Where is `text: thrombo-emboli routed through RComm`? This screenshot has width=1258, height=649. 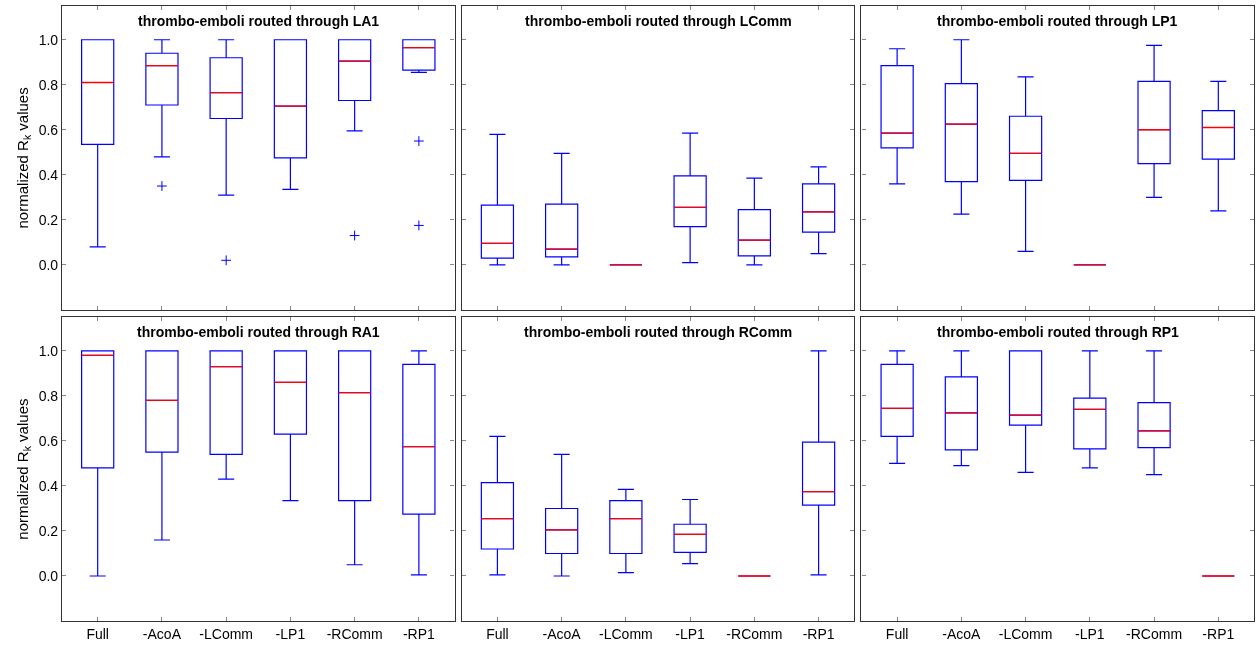 text: thrombo-emboli routed through RComm is located at coordinates (658, 332).